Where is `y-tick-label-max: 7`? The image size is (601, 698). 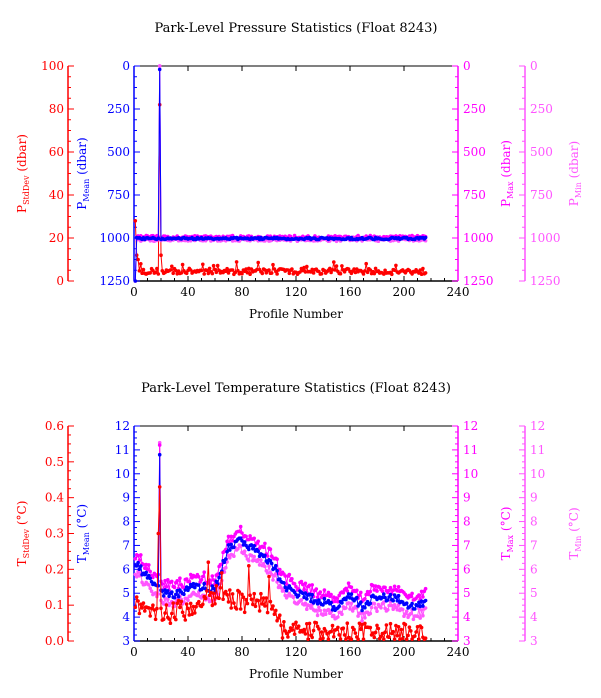
y-tick-label-max: 7 is located at coordinates (467, 545).